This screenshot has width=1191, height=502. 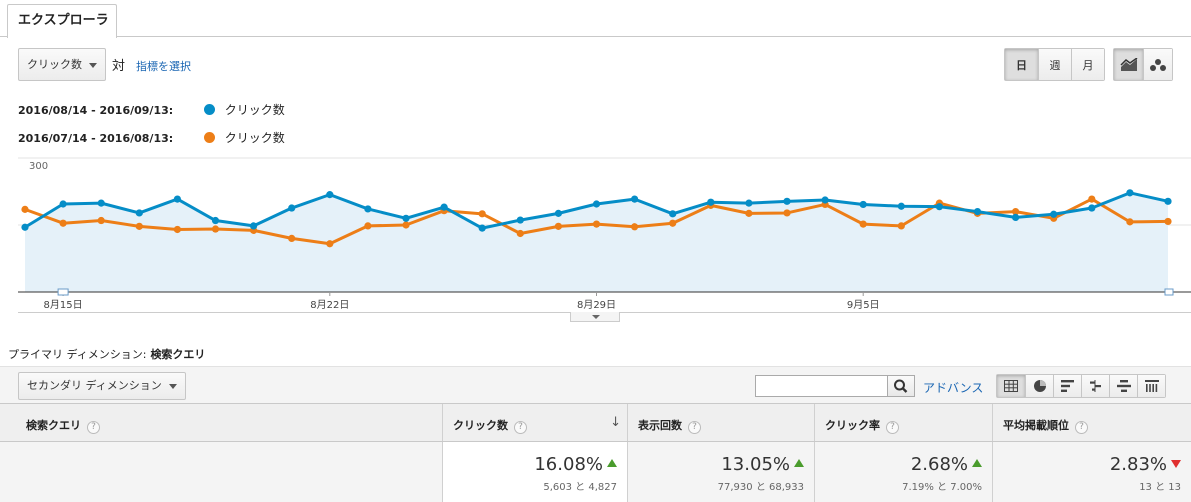 I want to click on view-comparison-button, so click(x=1095, y=386).